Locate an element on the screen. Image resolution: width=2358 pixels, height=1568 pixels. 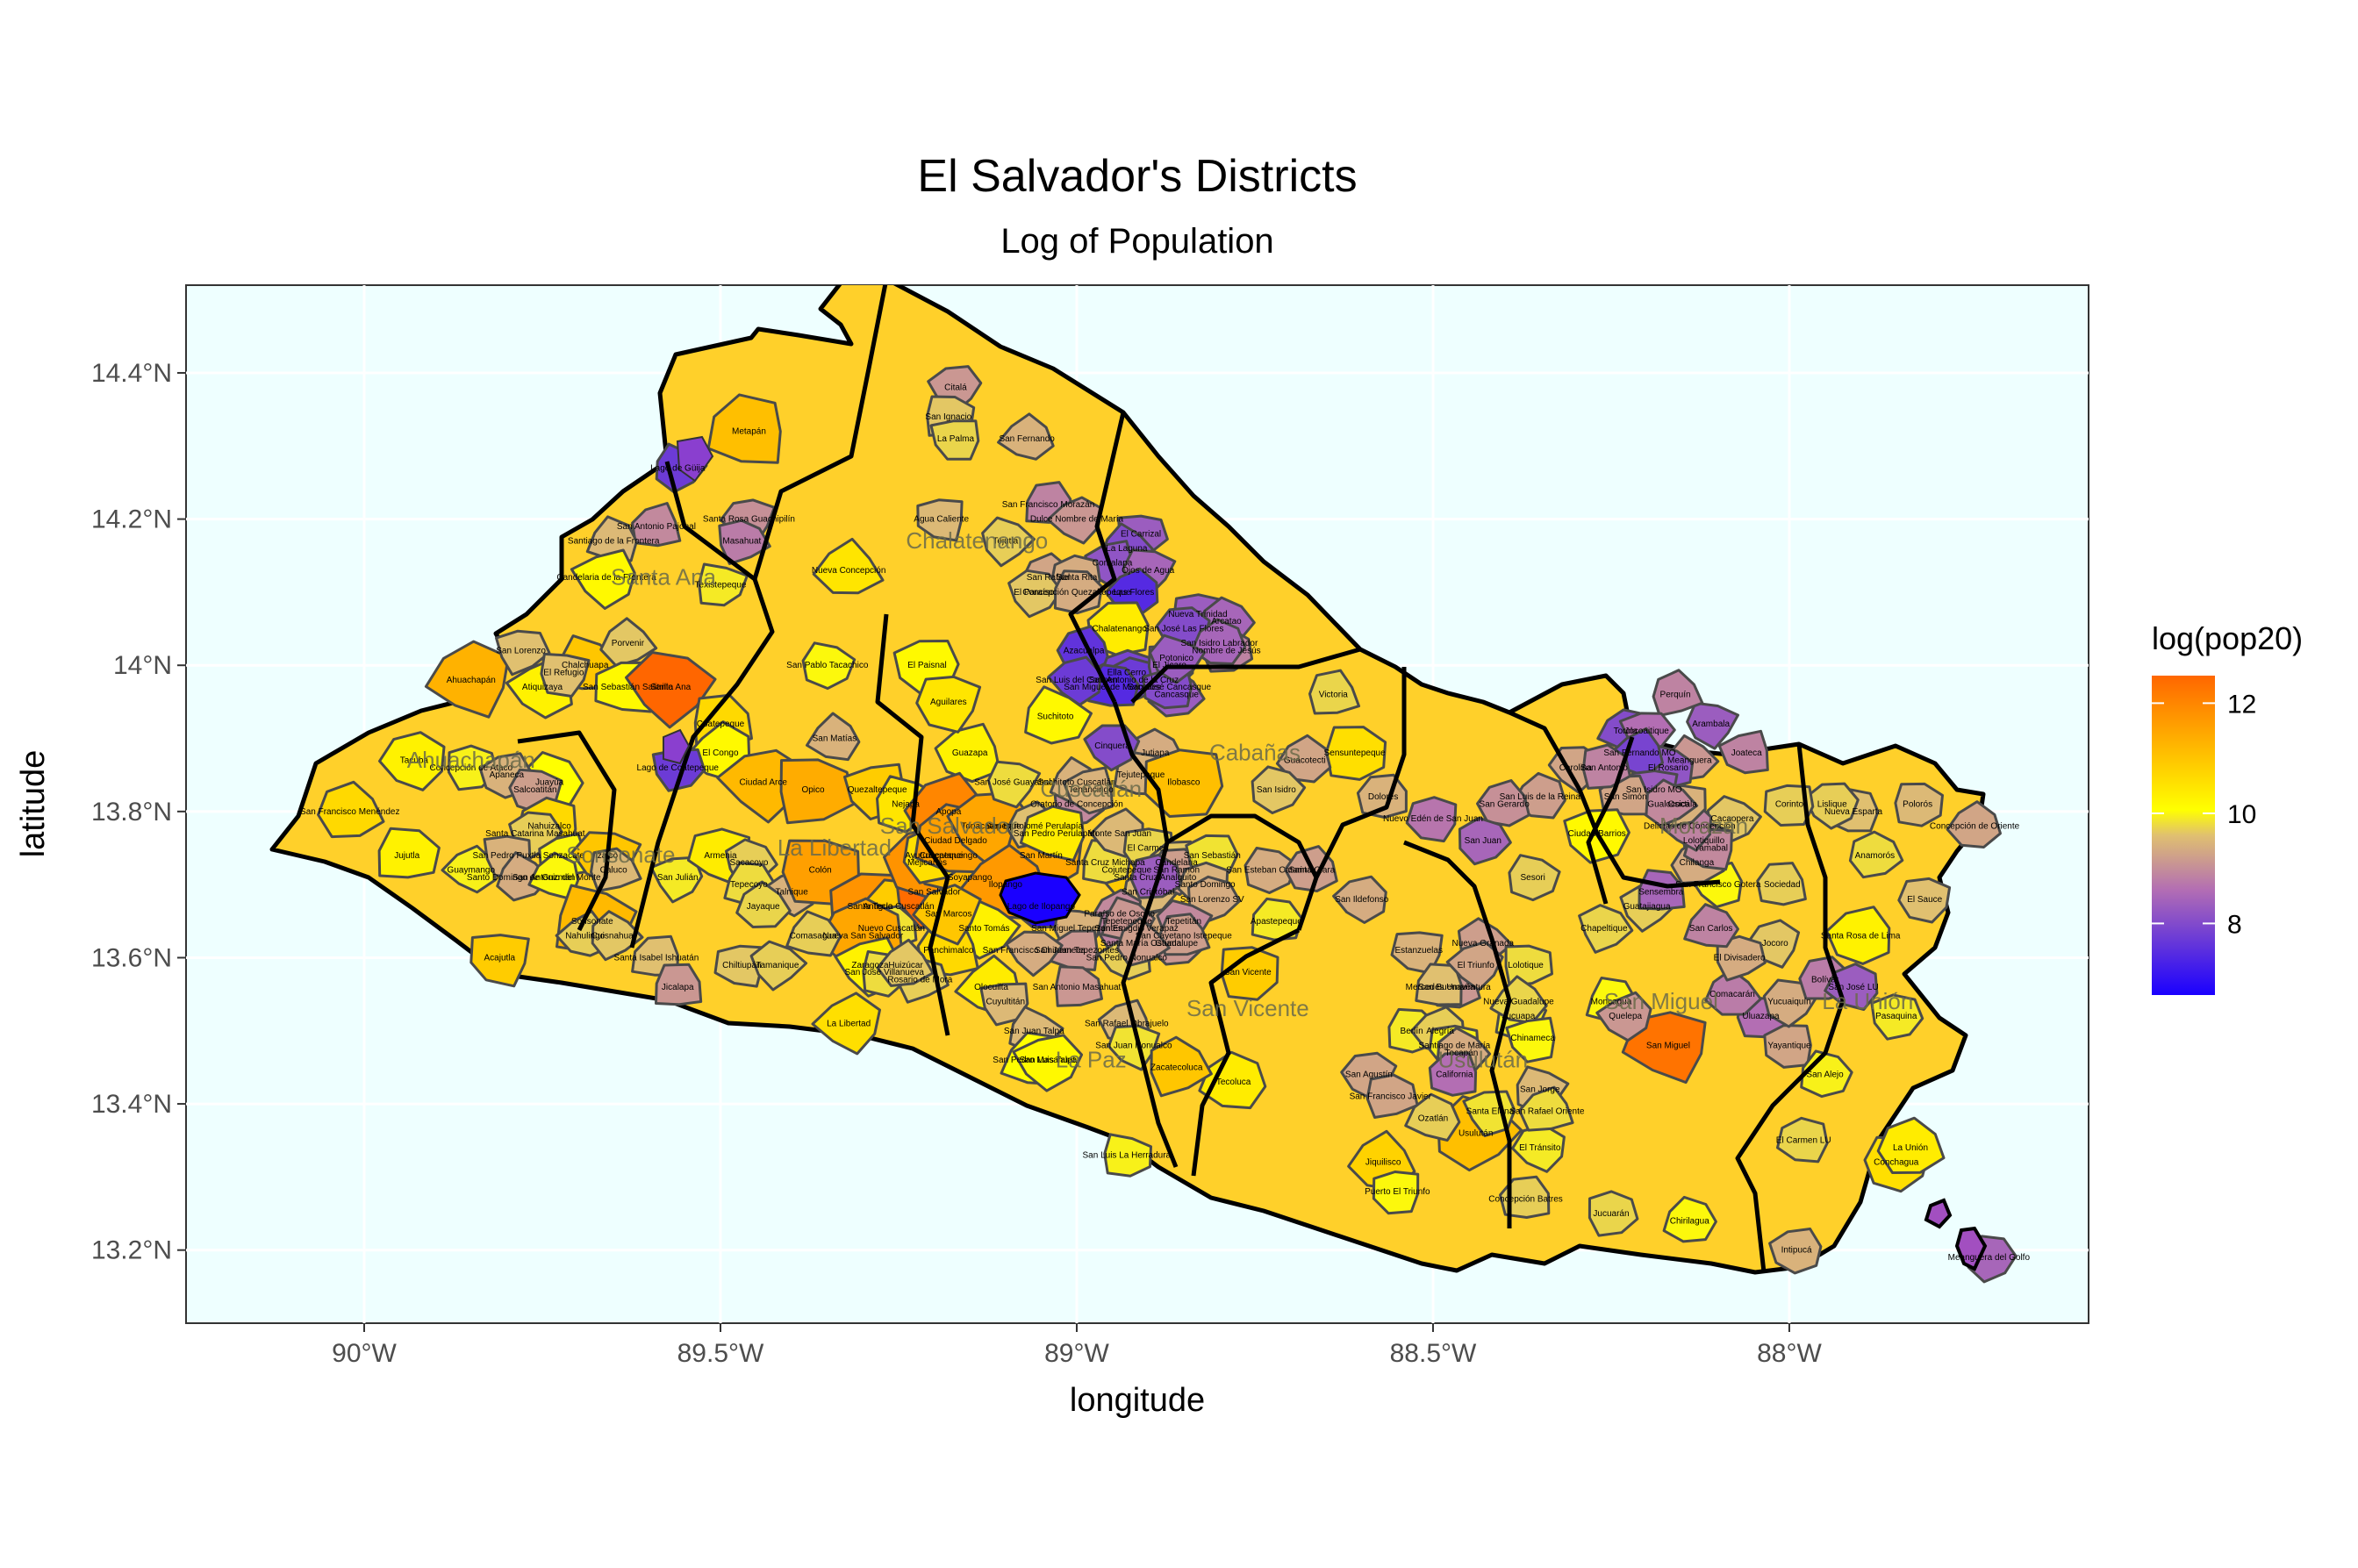
district-label: Jicalapa is located at coordinates (678, 987).